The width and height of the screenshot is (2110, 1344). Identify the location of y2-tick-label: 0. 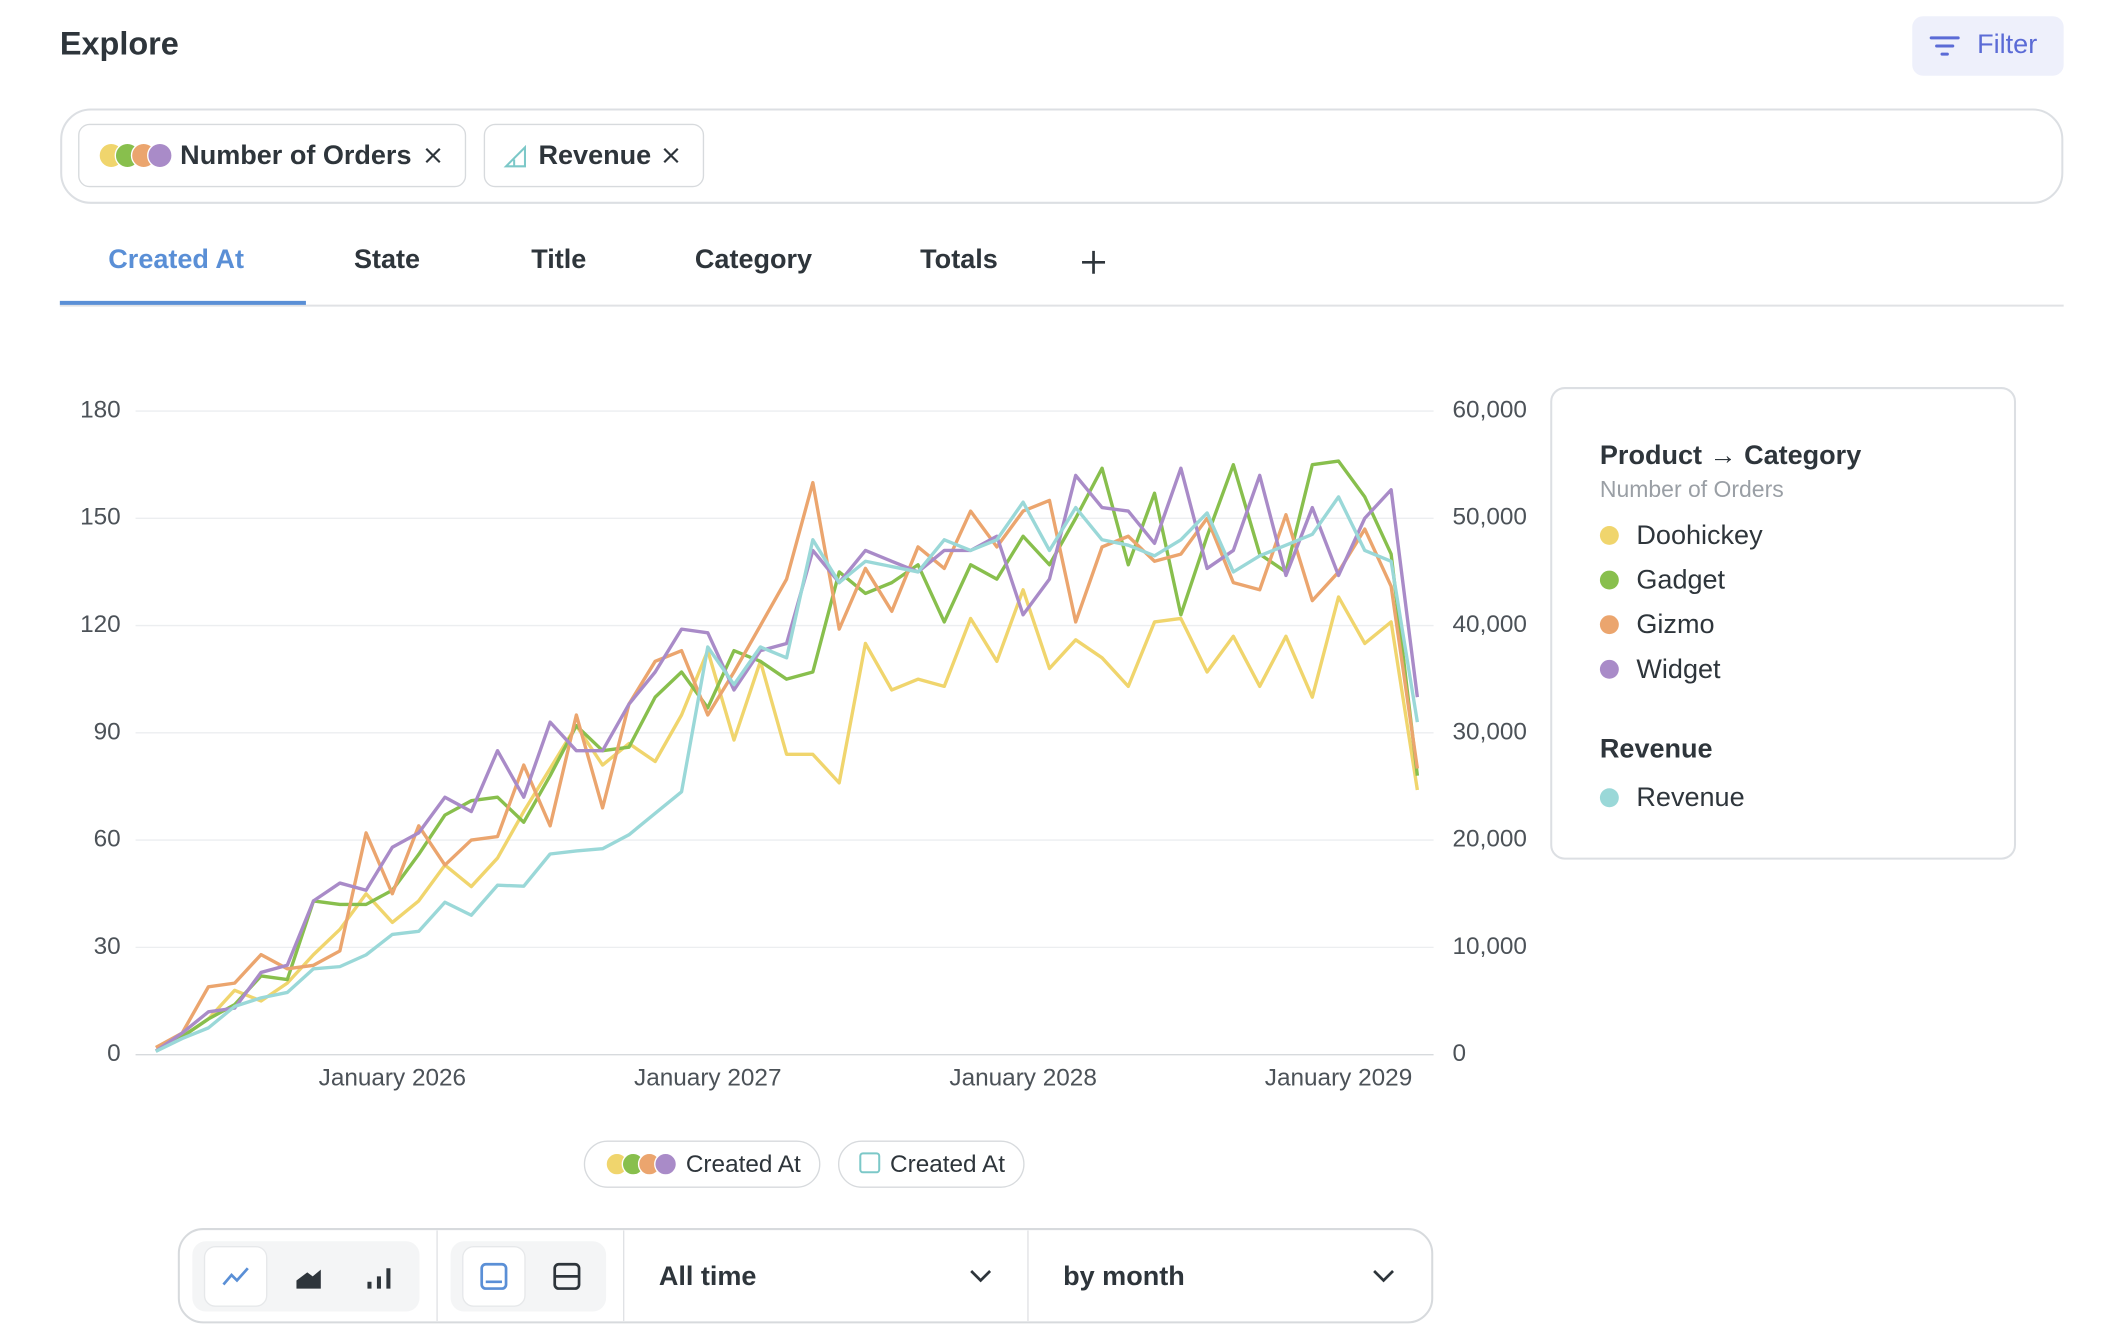
(1460, 1053).